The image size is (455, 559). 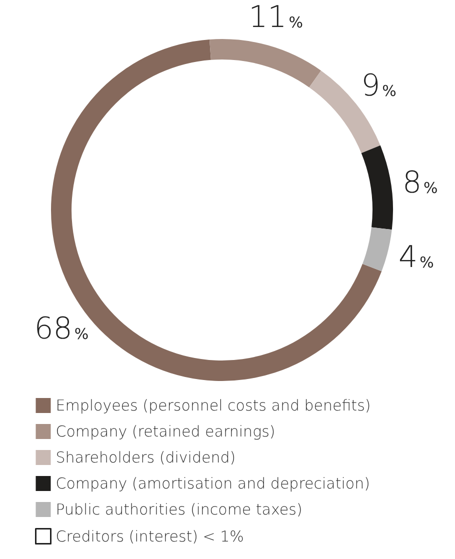 I want to click on legend-label: Company (retained earnings), so click(x=166, y=431).